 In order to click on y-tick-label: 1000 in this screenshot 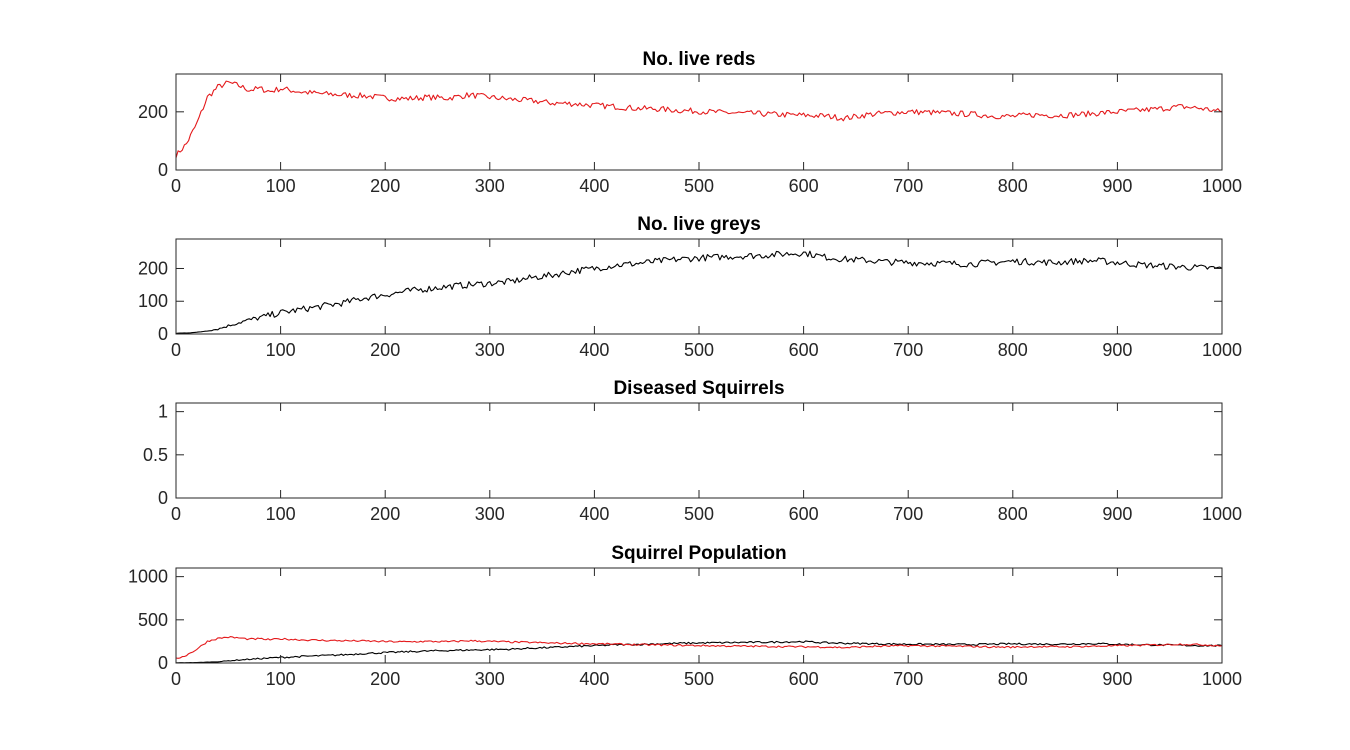, I will do `click(148, 577)`.